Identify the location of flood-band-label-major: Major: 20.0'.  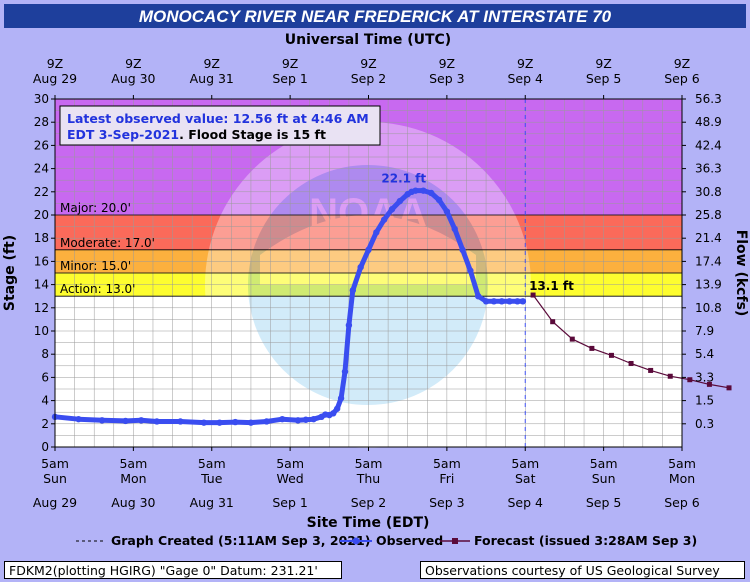
(95, 208).